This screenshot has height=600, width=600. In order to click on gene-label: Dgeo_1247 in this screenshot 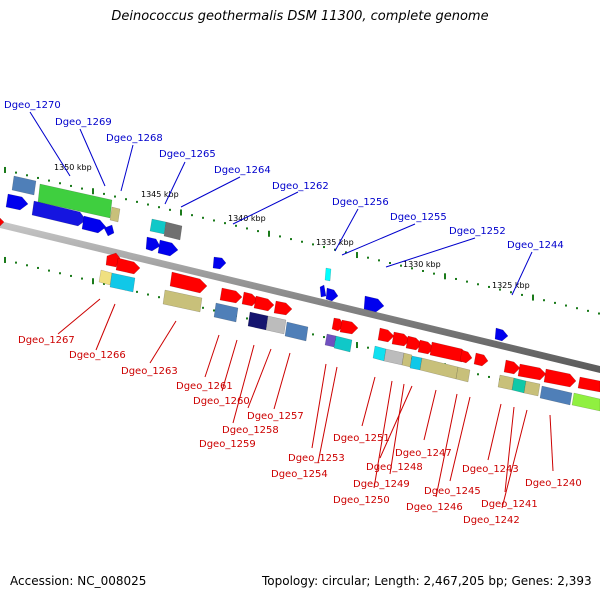, I will do `click(423, 453)`.